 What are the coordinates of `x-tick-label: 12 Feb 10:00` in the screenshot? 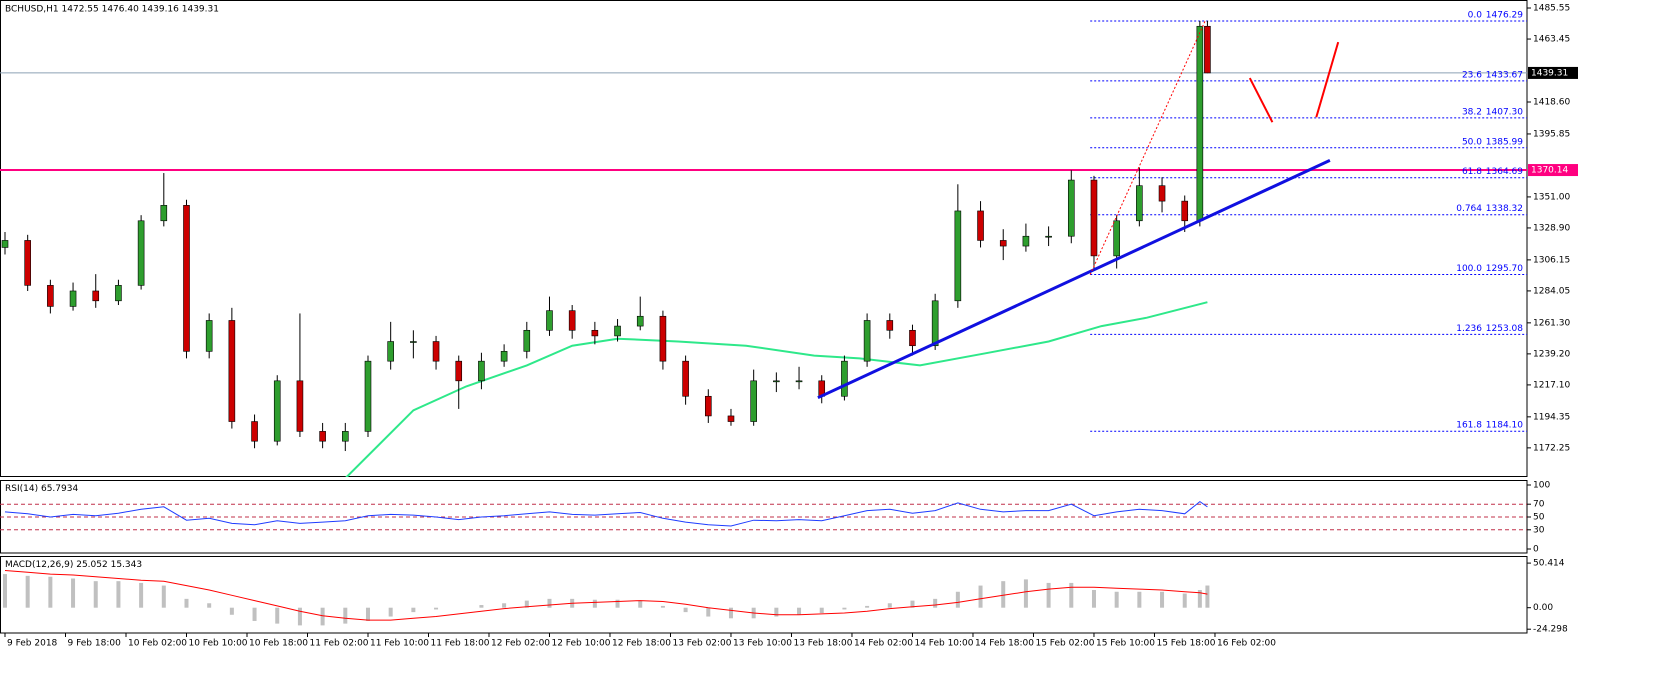 It's located at (580, 644).